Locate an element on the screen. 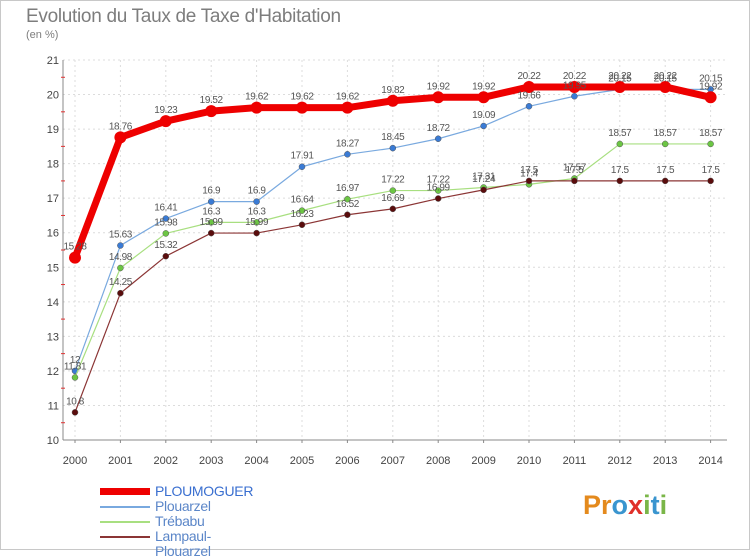  data-label: 12 is located at coordinates (75, 360).